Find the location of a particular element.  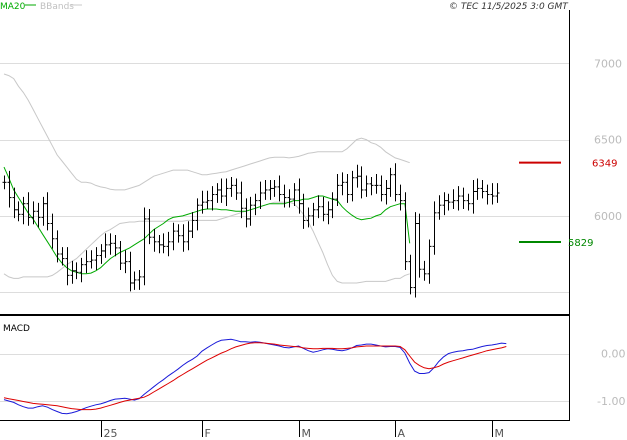

ma20-value: 5829 is located at coordinates (580, 243).